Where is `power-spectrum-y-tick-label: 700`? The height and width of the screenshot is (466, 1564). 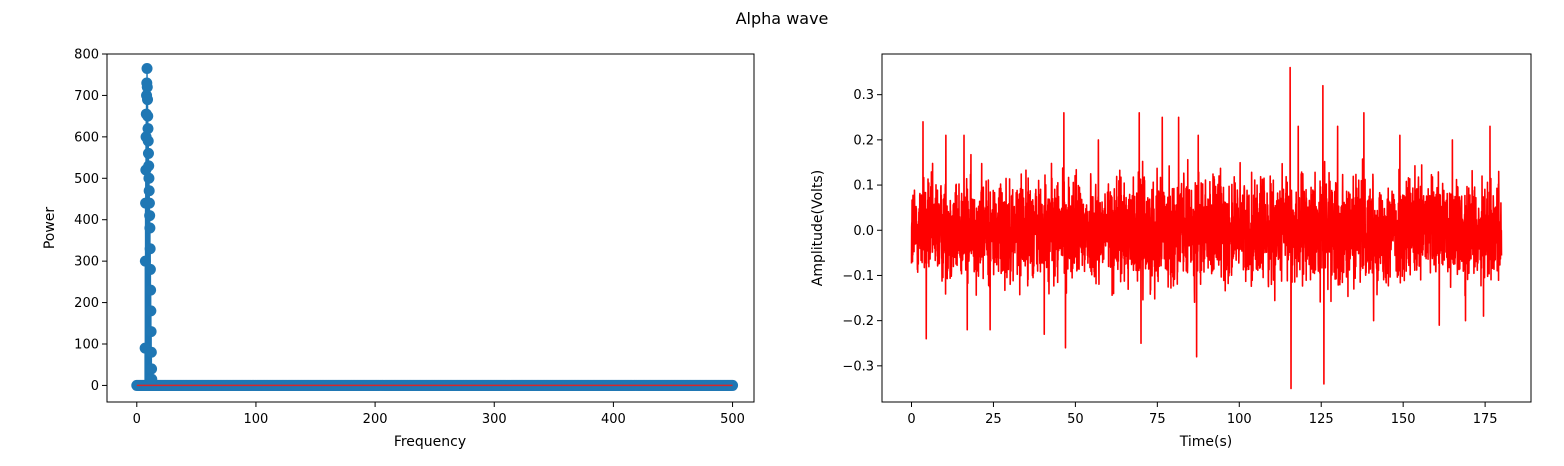
power-spectrum-y-tick-label: 700 is located at coordinates (86, 96).